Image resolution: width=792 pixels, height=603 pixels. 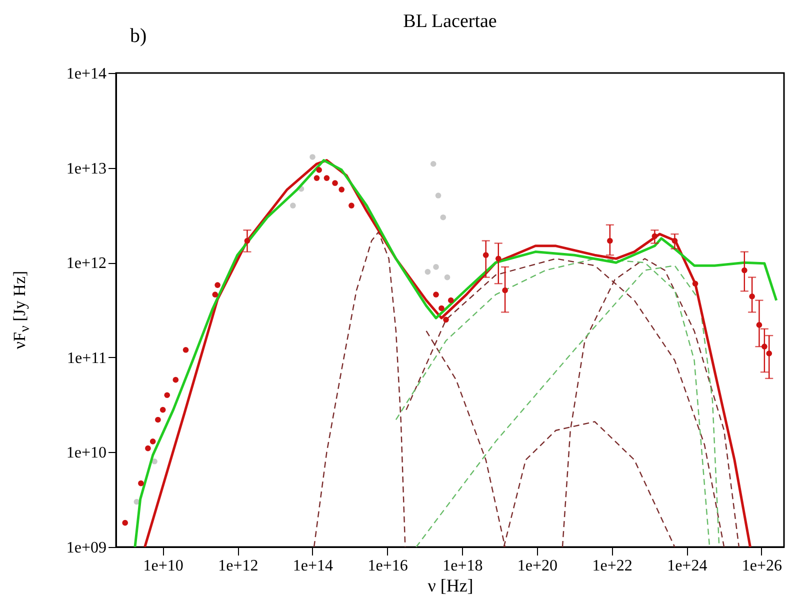 I want to click on y-tick-label: 1e+13, so click(x=86, y=169).